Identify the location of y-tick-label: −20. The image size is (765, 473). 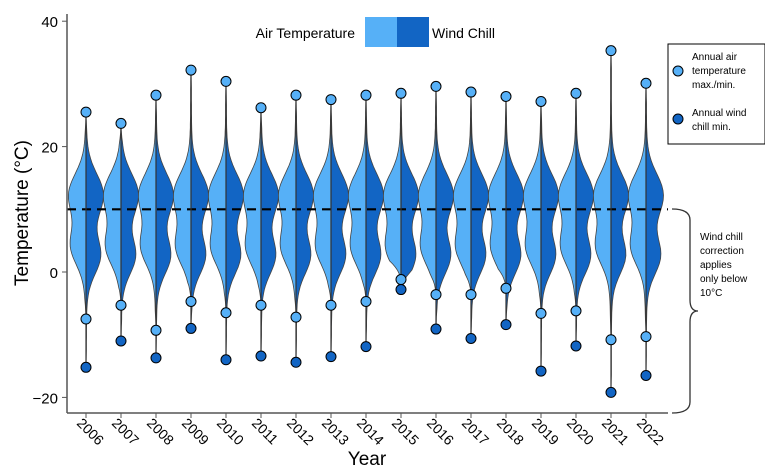
(45, 398).